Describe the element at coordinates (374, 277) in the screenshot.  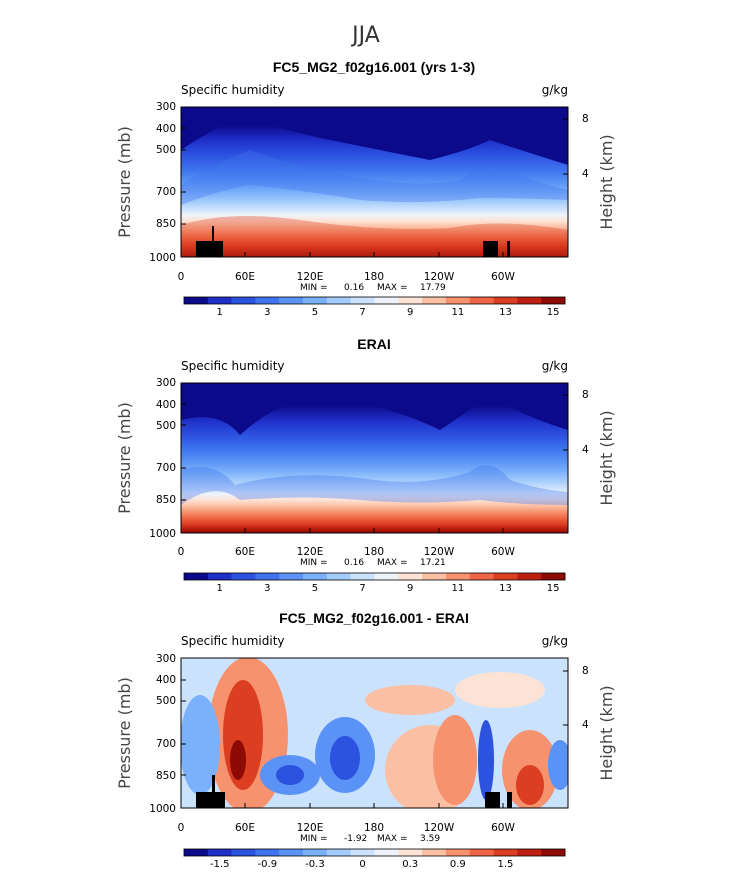
I see `x-tick-label: 180` at that location.